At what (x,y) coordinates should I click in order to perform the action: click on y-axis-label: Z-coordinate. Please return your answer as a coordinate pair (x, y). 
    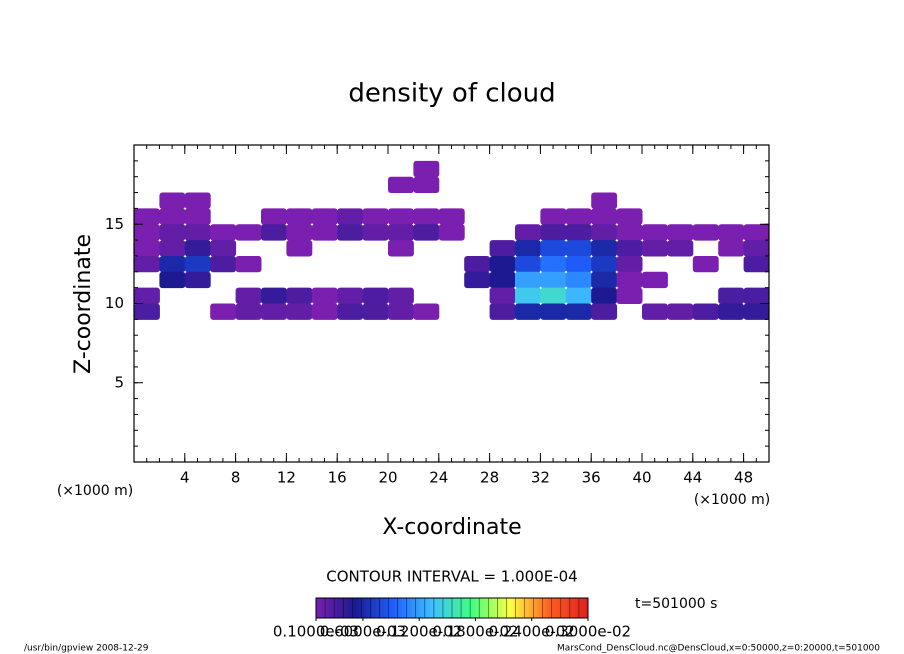
    Looking at the image, I should click on (83, 304).